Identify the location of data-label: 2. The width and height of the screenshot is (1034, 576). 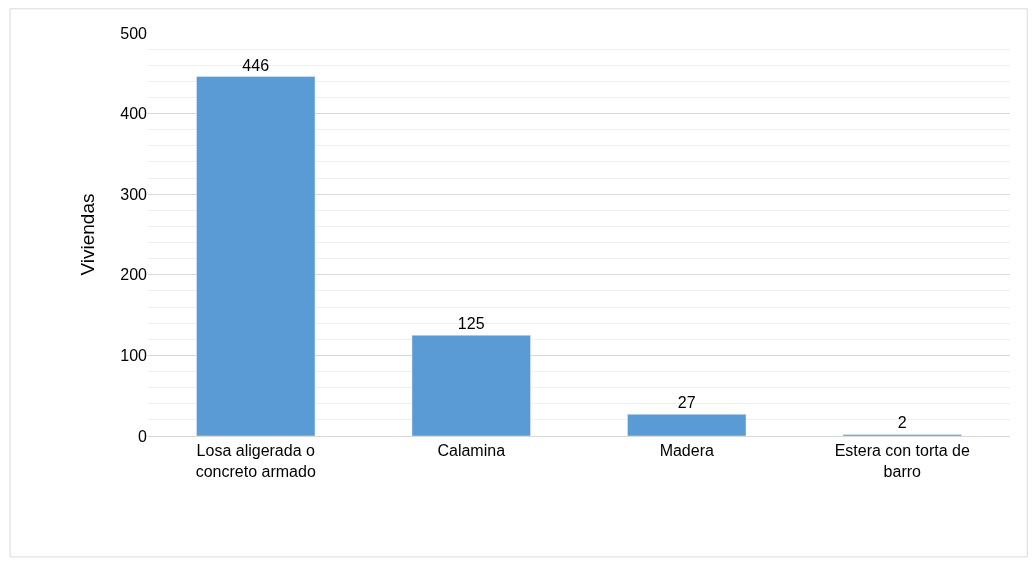
(902, 423).